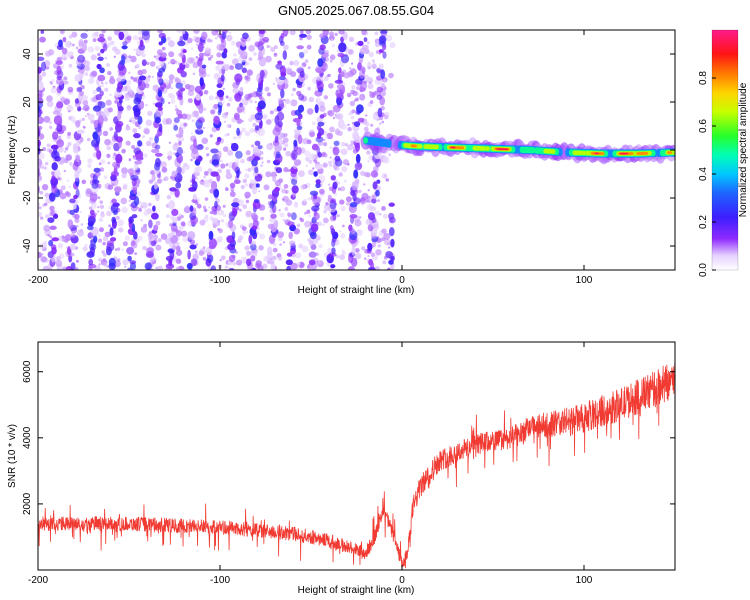 The height and width of the screenshot is (600, 750). I want to click on colorbar-ticks: 0.0 0.2 0.4 0.6 0.8, so click(707, 174).